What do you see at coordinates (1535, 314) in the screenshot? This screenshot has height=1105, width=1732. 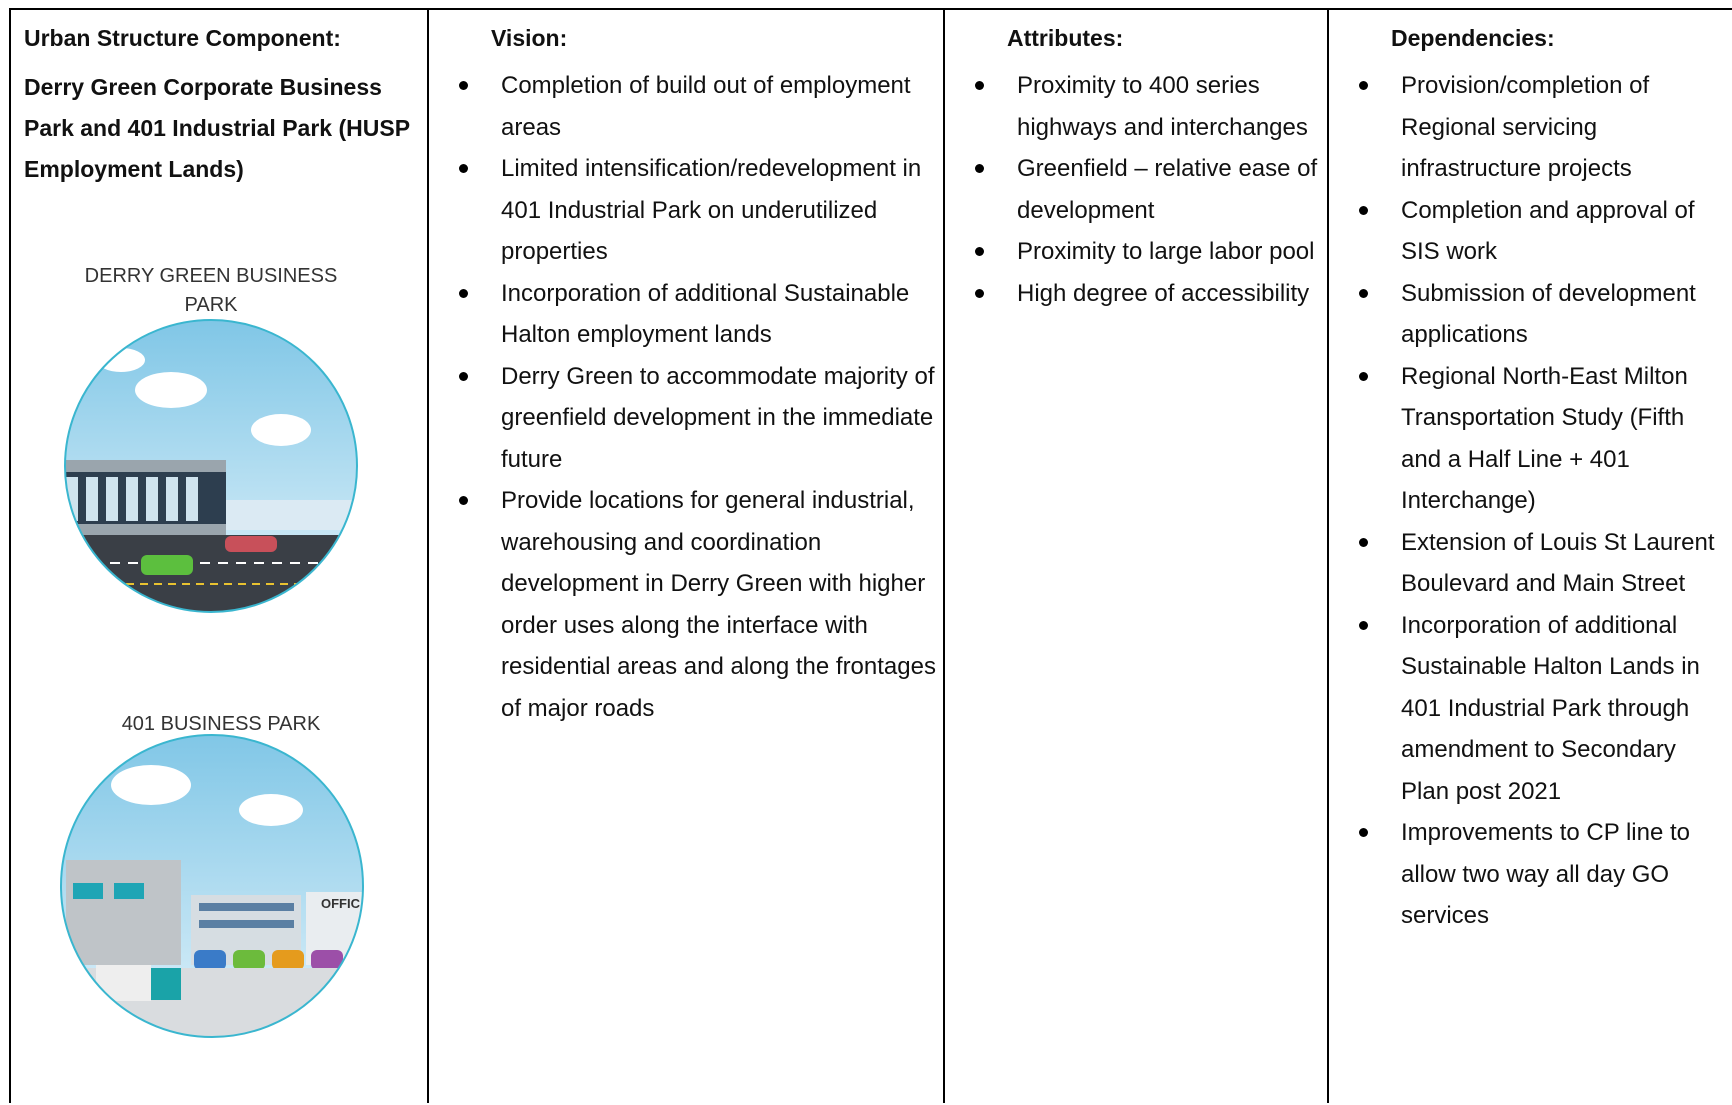 I see `list-item: Submission of development applications` at bounding box center [1535, 314].